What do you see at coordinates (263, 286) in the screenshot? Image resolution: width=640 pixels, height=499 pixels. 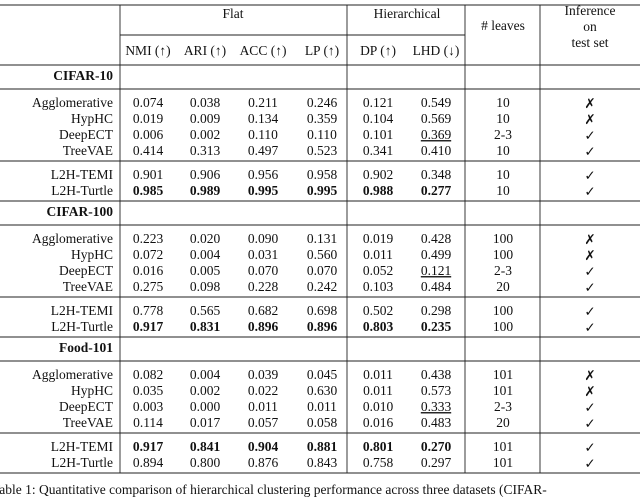 I see `table-cell: 0.228` at bounding box center [263, 286].